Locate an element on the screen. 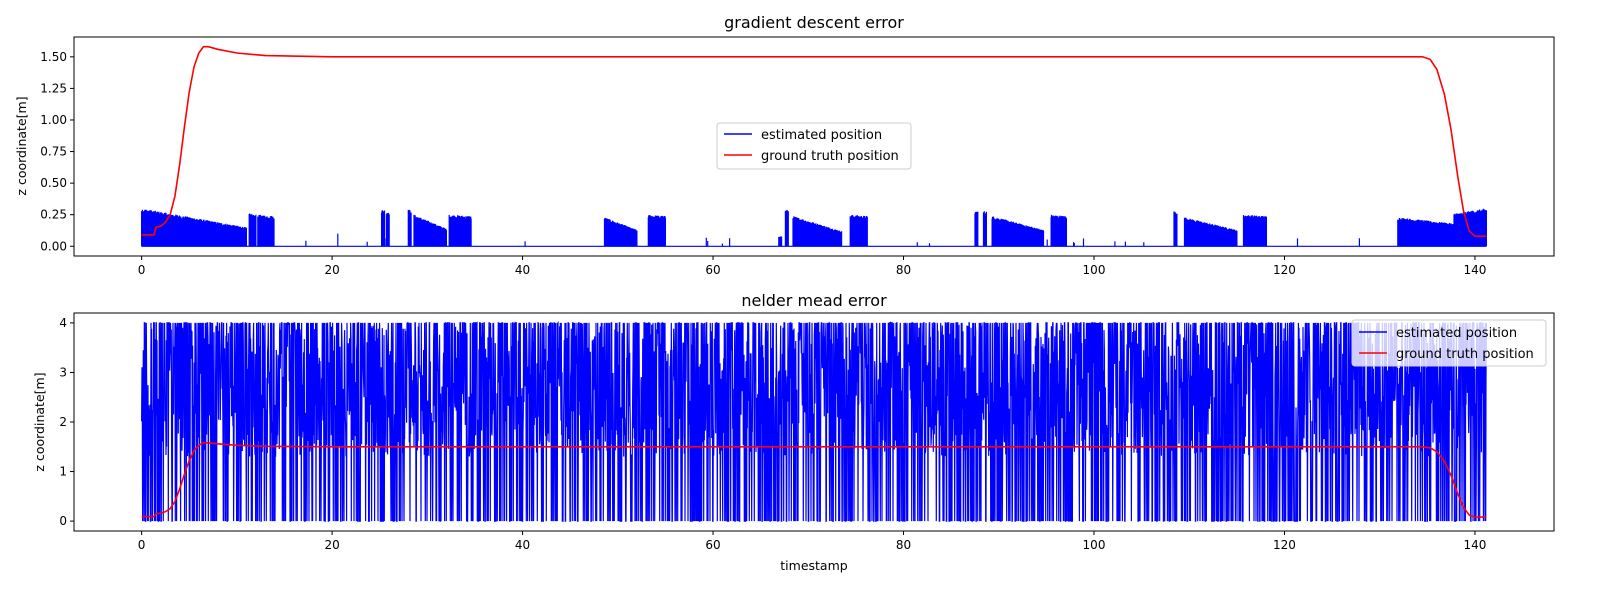 The width and height of the screenshot is (1600, 600). series-line-estimated is located at coordinates (814, 227).